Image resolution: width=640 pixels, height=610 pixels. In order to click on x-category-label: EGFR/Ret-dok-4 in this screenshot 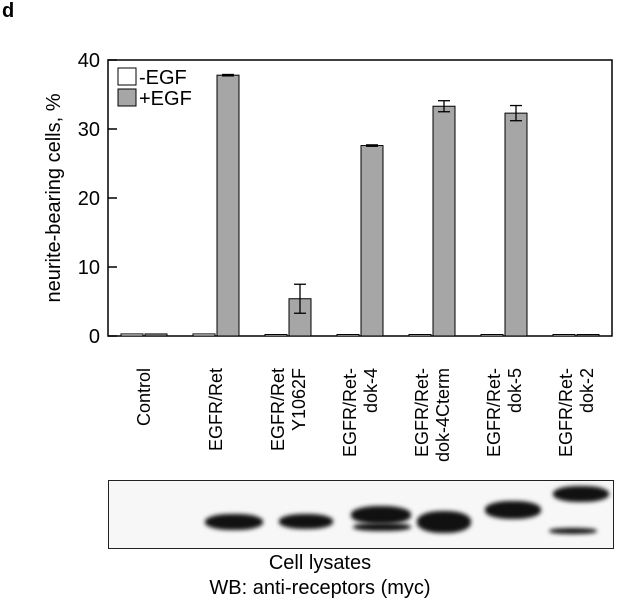, I will do `click(360, 412)`.